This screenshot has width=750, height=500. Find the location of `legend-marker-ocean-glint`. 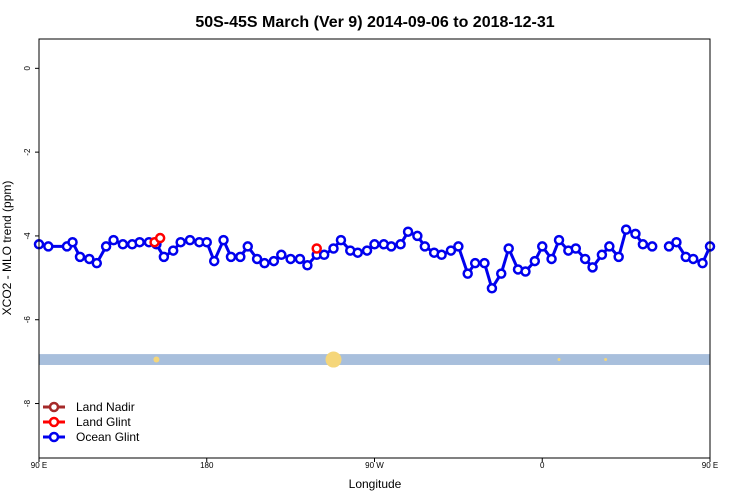

legend-marker-ocean-glint is located at coordinates (54, 437).